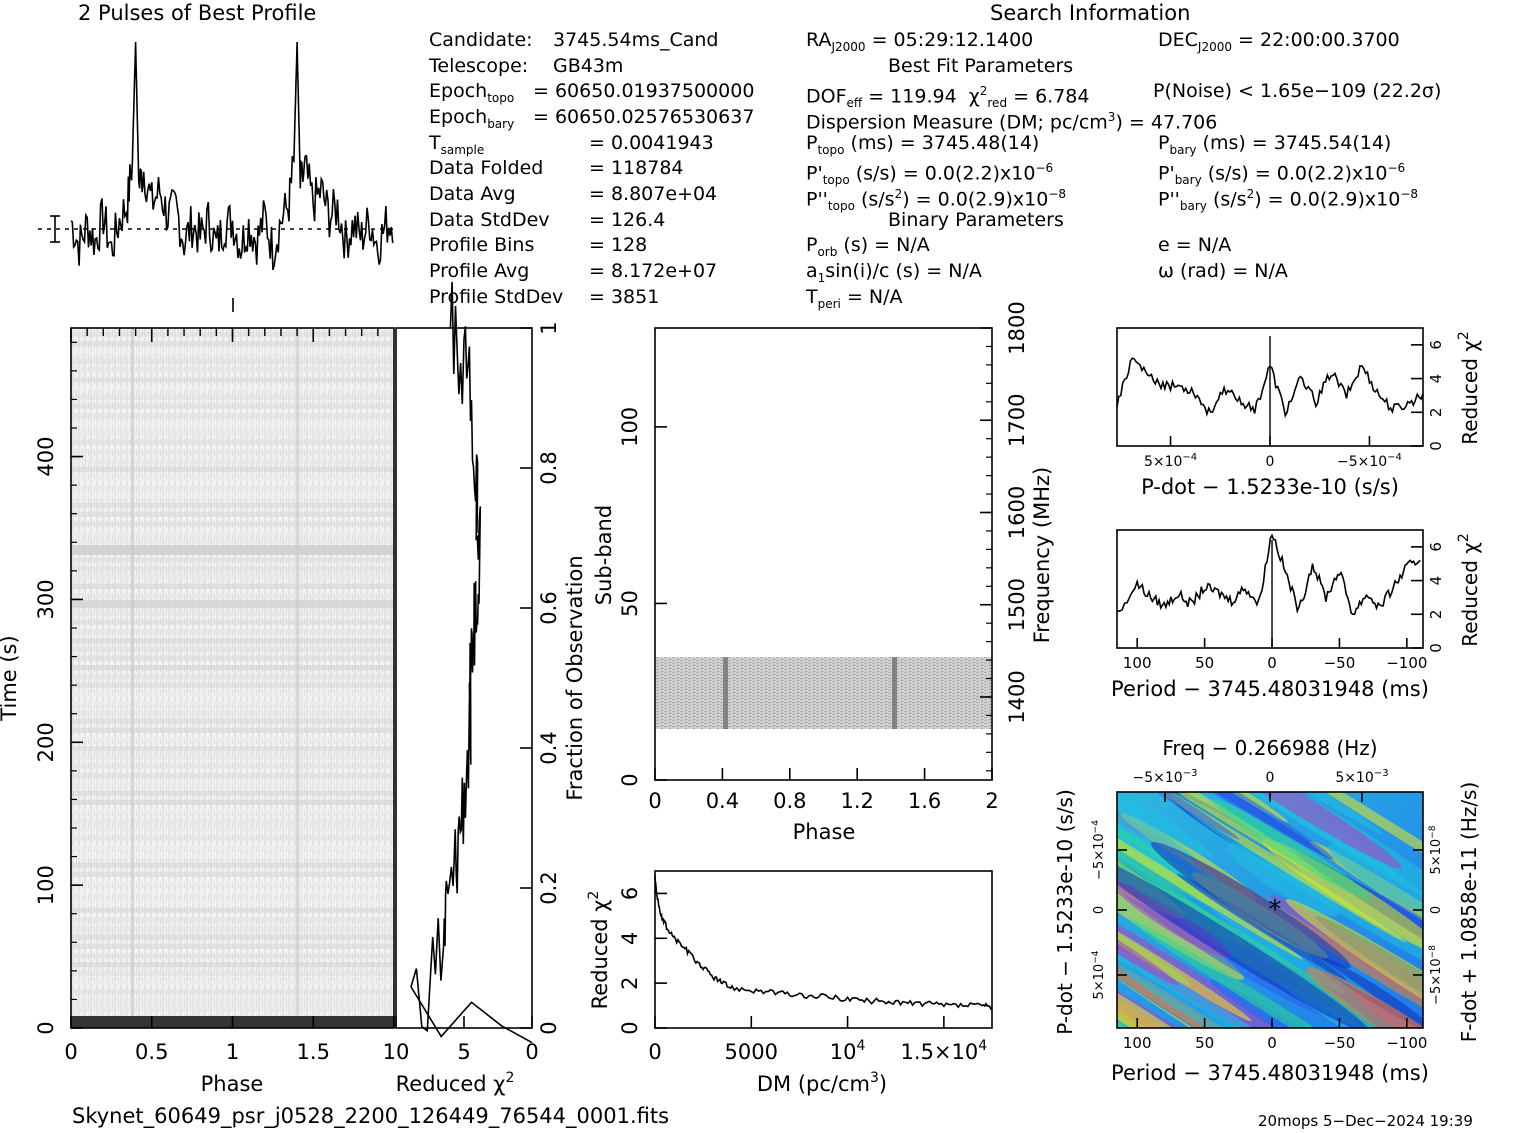  Describe the element at coordinates (920, 41) in the screenshot. I see `info-ra: RAJ2000 = 05:29:12.1400` at that location.